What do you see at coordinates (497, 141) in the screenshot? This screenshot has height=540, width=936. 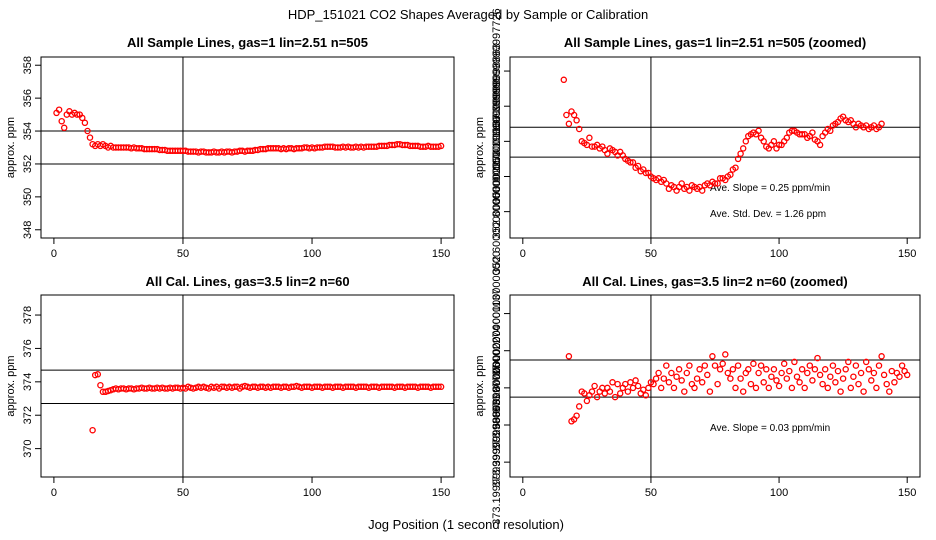 I see `y-tick-label: 353.00000000000000000` at bounding box center [497, 141].